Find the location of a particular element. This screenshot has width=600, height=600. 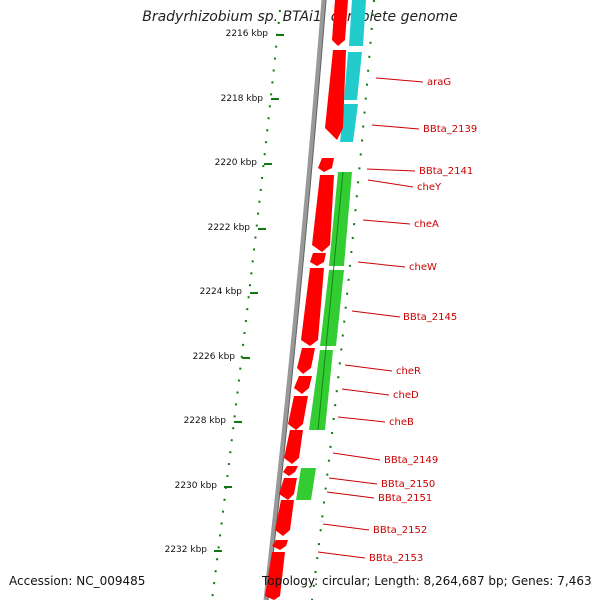

scale-major-ticks is located at coordinates (249, 293).